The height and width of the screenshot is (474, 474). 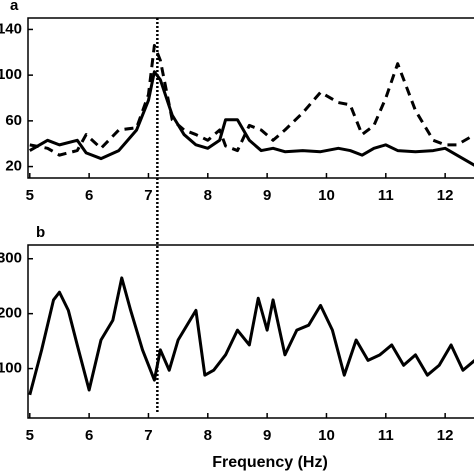 What do you see at coordinates (13, 120) in the screenshot?
I see `y-tick-label: 60` at bounding box center [13, 120].